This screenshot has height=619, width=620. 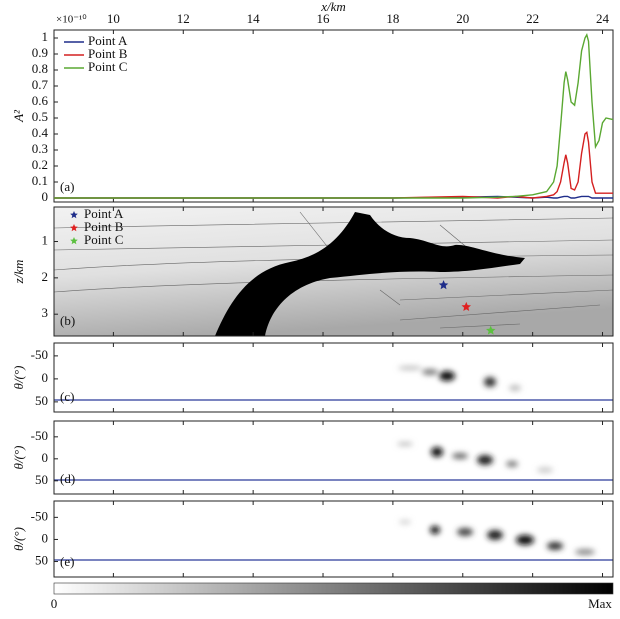 I want to click on x-tick-label: 14, so click(x=254, y=18).